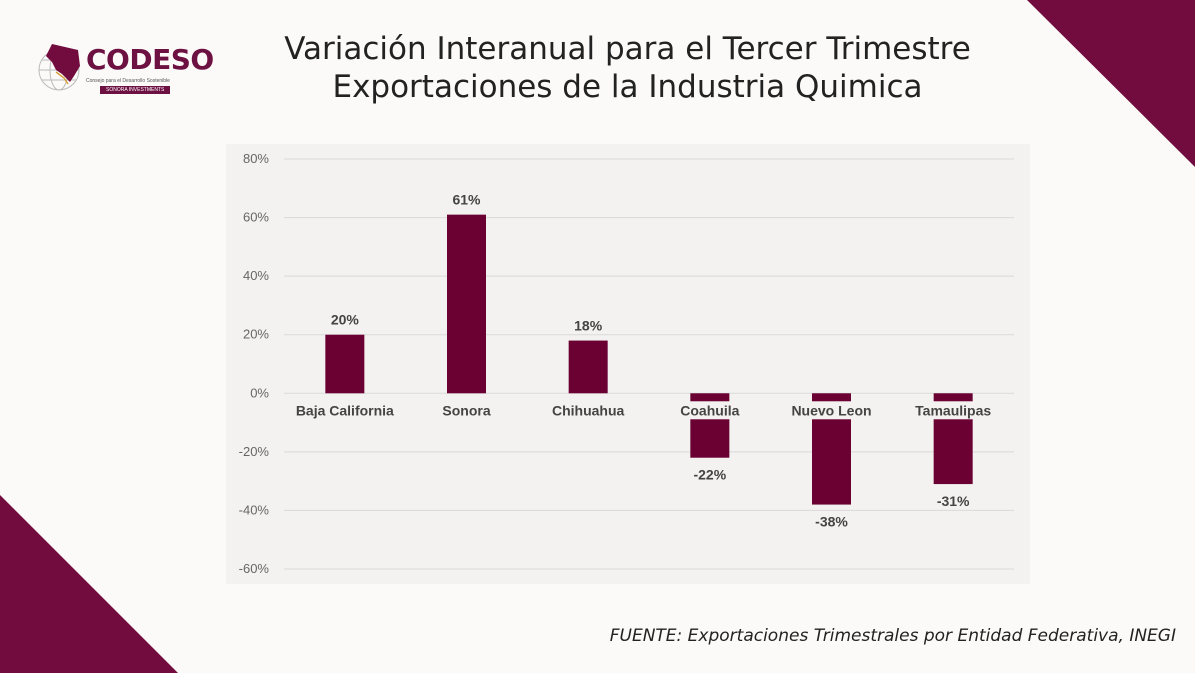 This screenshot has height=673, width=1195. I want to click on y-tick-label: 20%, so click(256, 334).